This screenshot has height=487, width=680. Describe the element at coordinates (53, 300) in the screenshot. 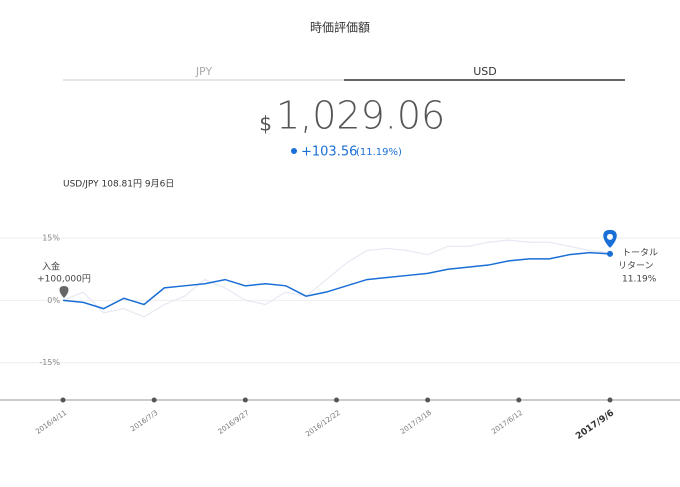

I see `y-tick-label: 0%` at that location.